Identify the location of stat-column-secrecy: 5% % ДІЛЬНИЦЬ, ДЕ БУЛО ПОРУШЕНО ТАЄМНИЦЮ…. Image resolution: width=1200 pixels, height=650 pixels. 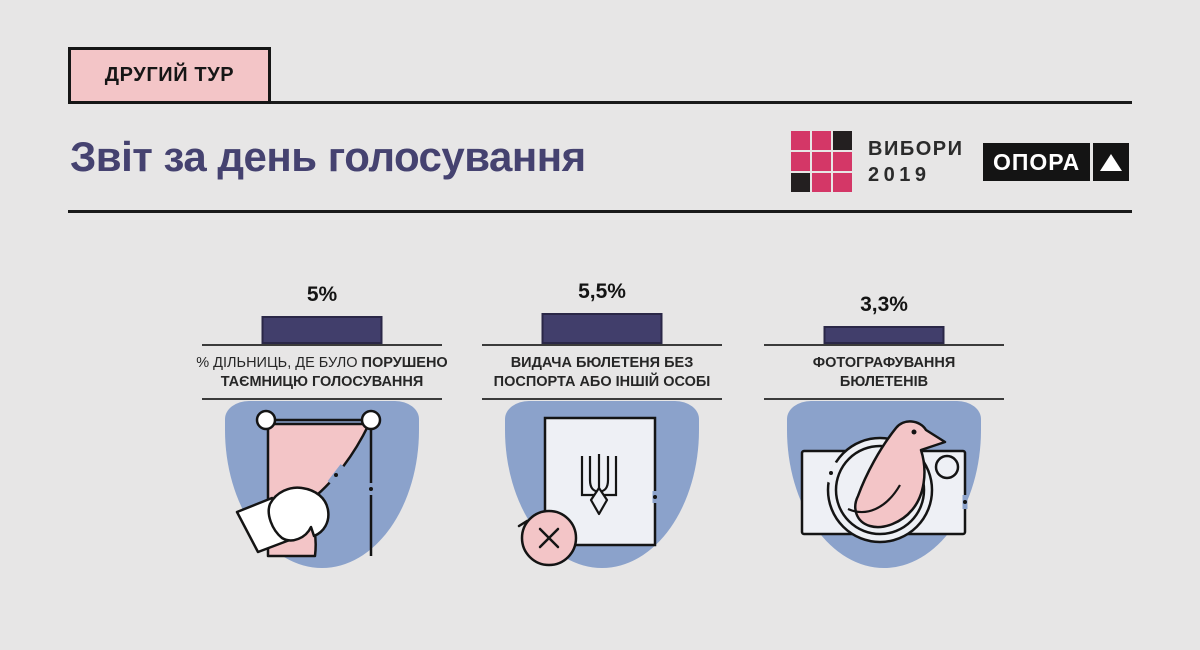
(322, 436).